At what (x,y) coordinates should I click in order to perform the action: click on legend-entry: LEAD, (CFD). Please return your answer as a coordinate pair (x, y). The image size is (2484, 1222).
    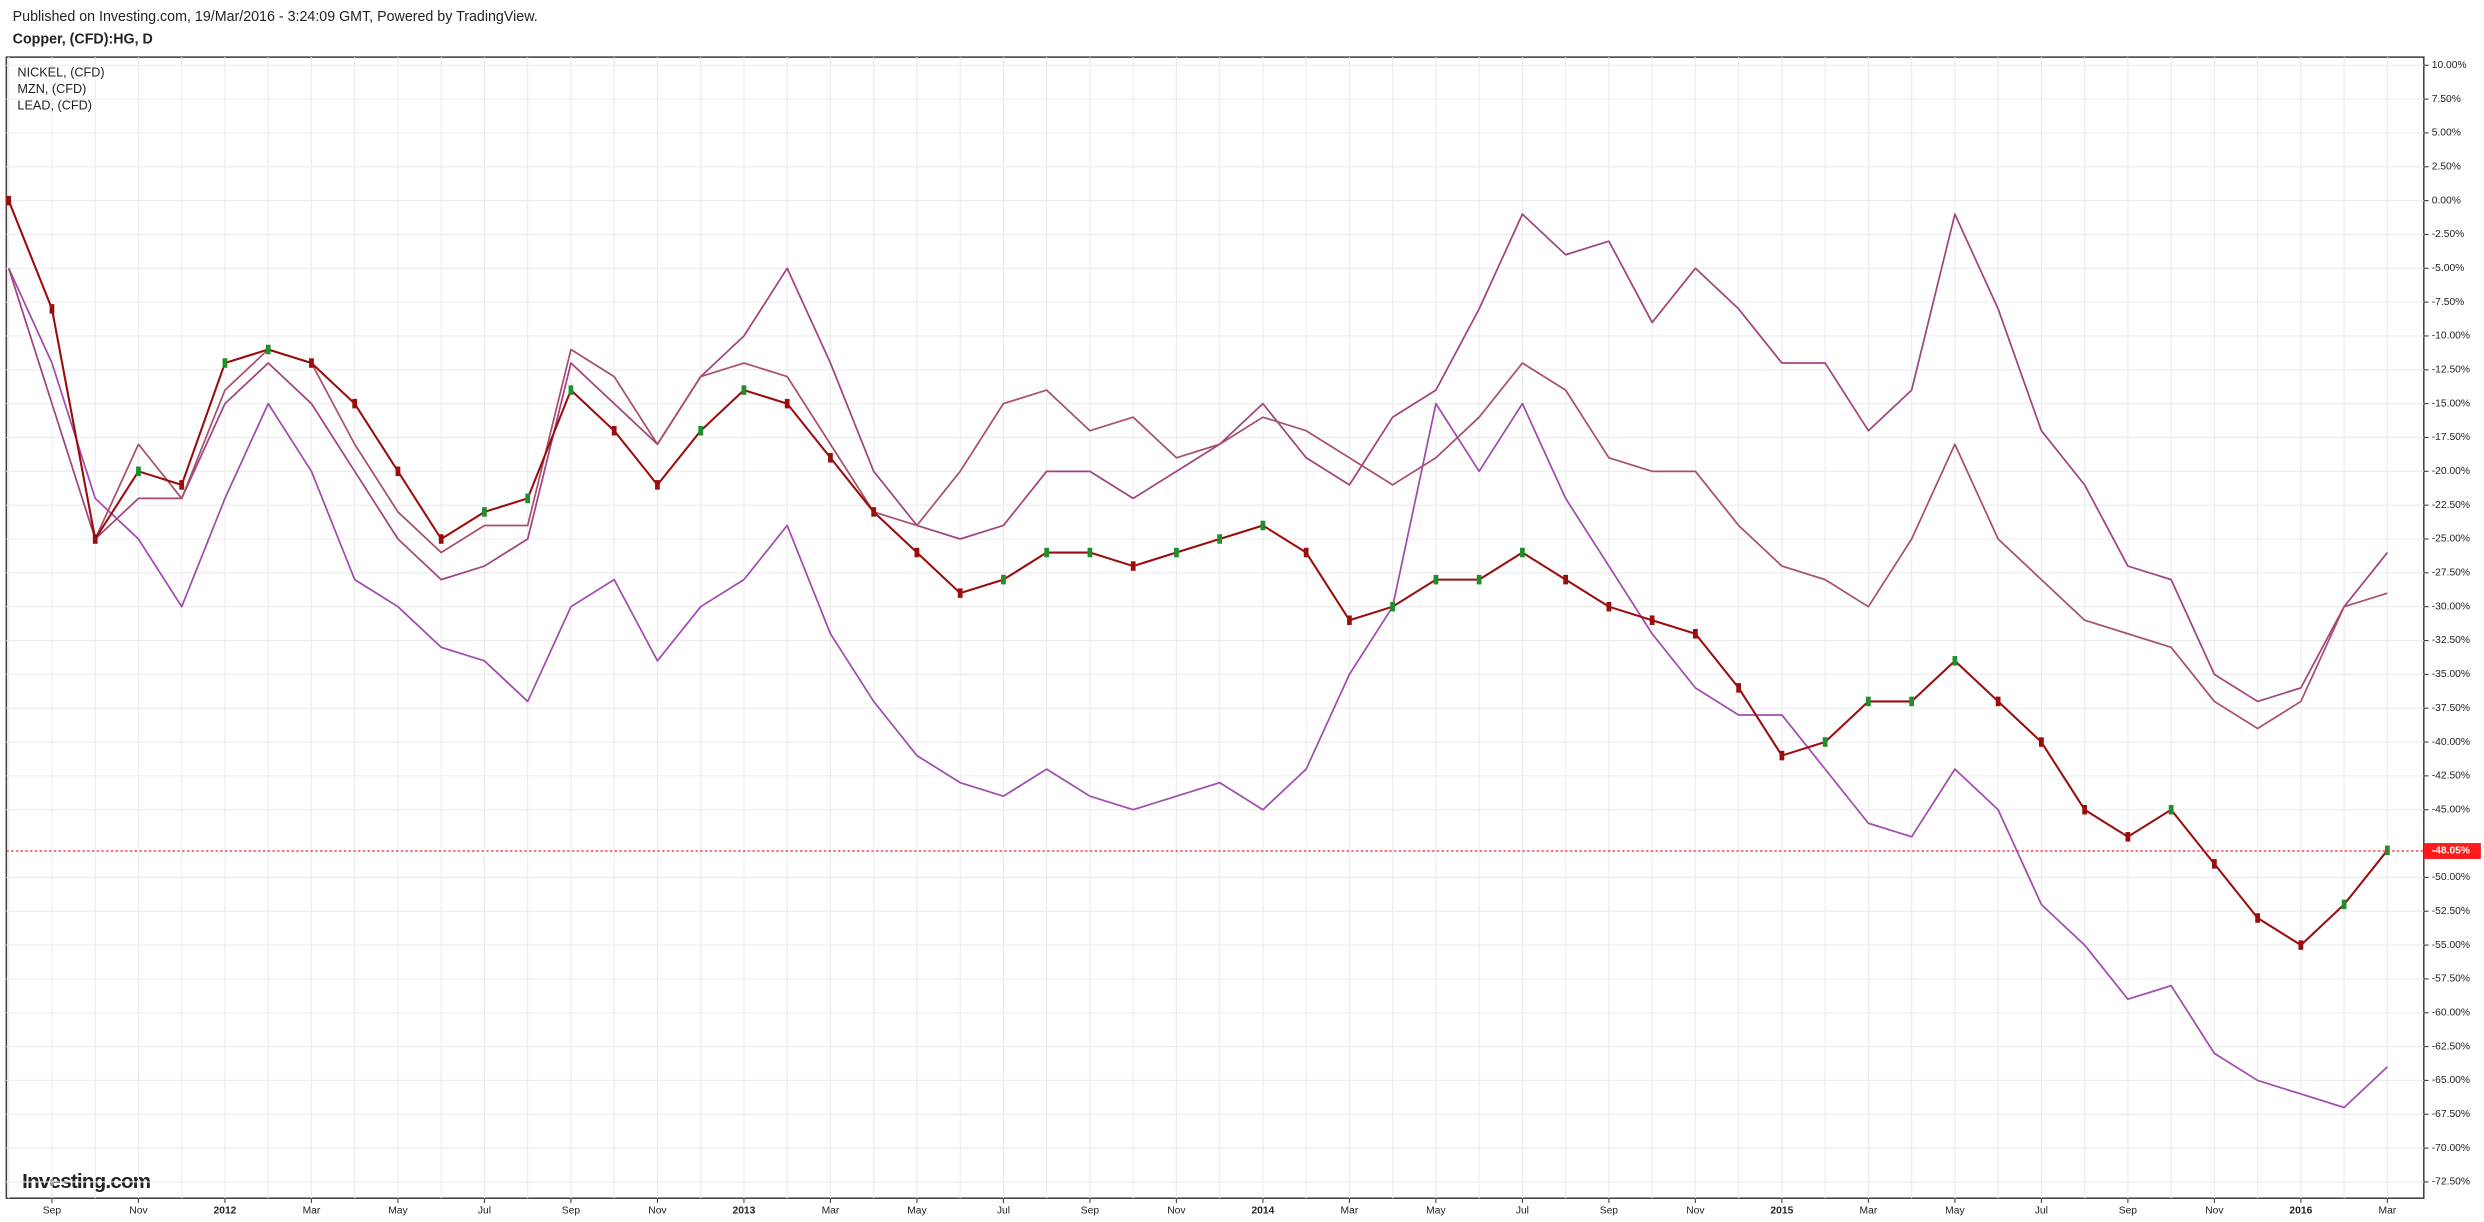
    Looking at the image, I should click on (54, 106).